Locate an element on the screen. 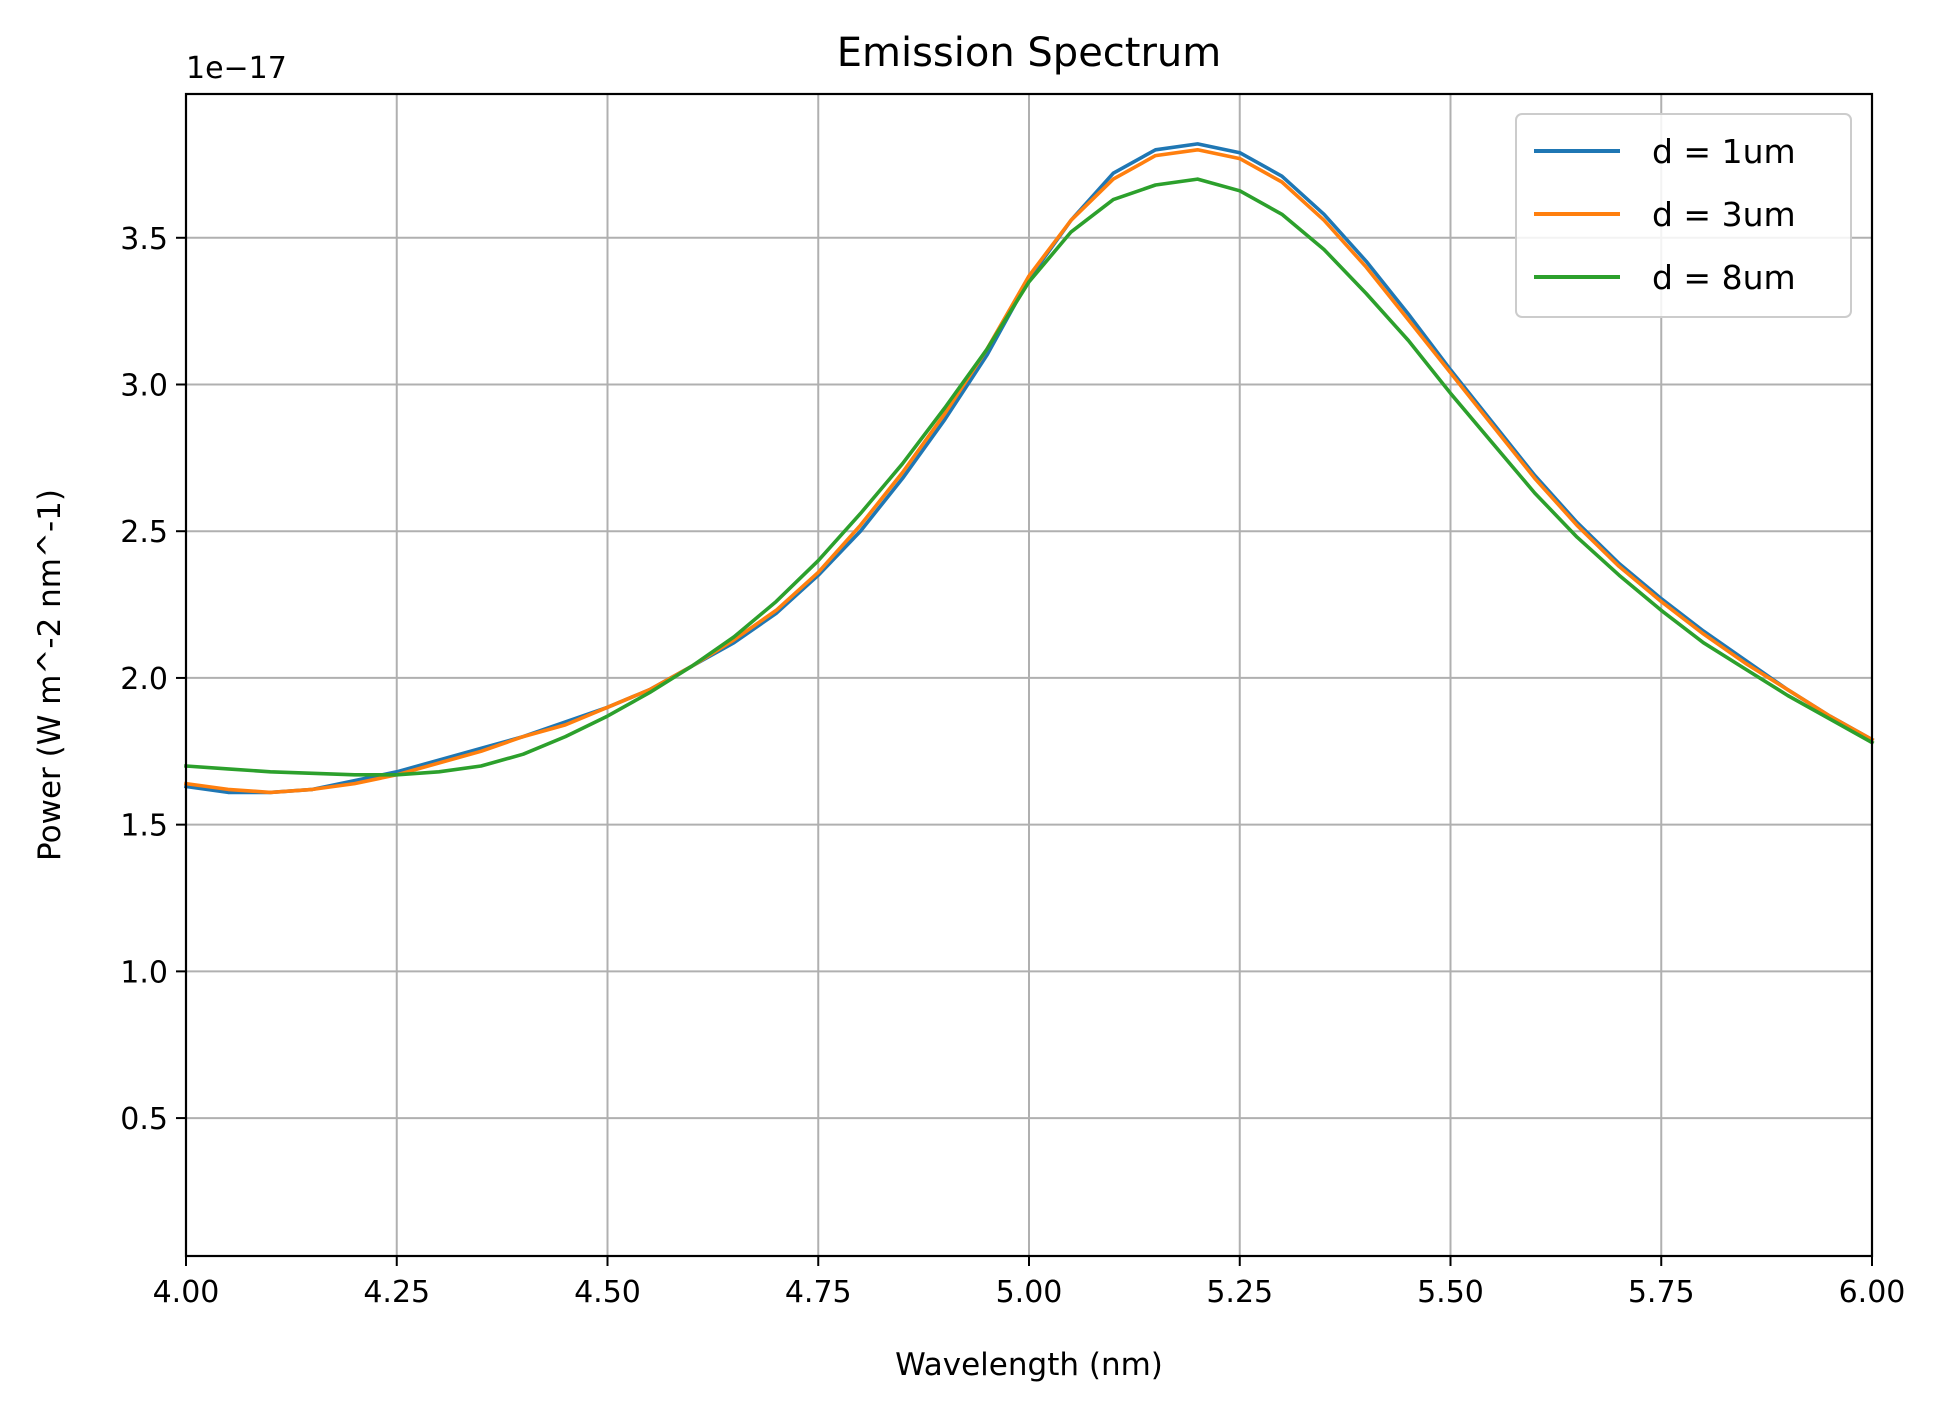 This screenshot has height=1406, width=1936. x-tick-label: 5.75 is located at coordinates (1661, 1292).